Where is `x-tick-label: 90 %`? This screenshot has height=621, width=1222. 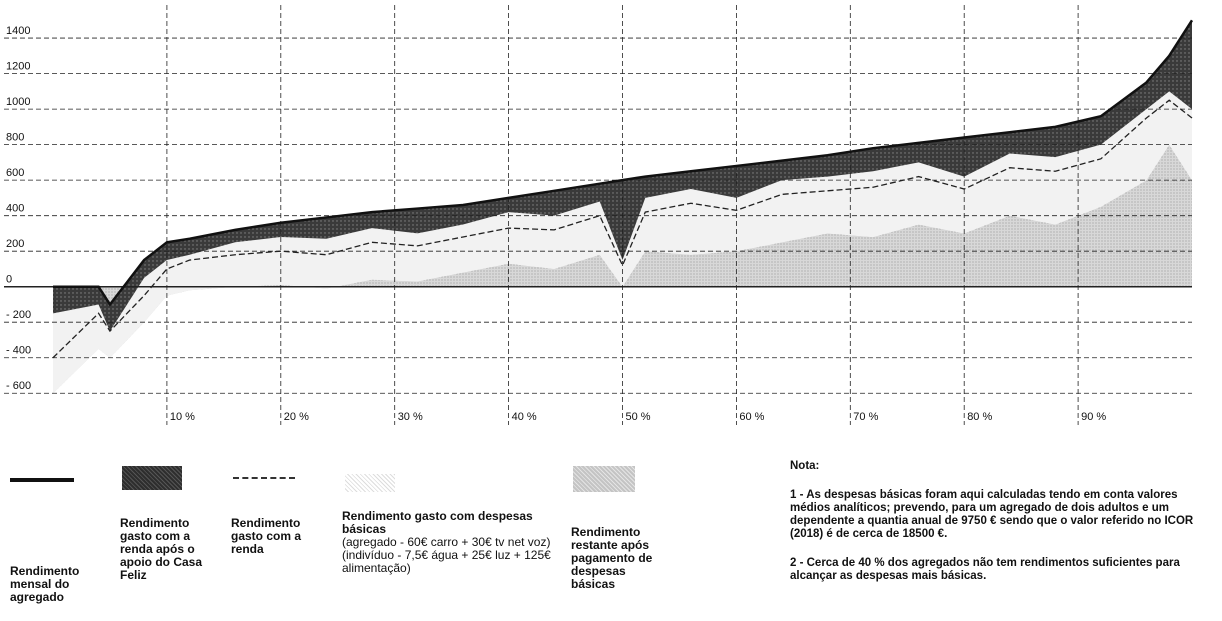 x-tick-label: 90 % is located at coordinates (1093, 417).